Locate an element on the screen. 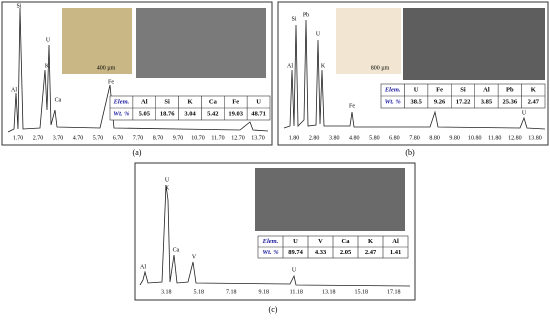 The image size is (550, 321). x-tick-label: 17.18 is located at coordinates (394, 292).